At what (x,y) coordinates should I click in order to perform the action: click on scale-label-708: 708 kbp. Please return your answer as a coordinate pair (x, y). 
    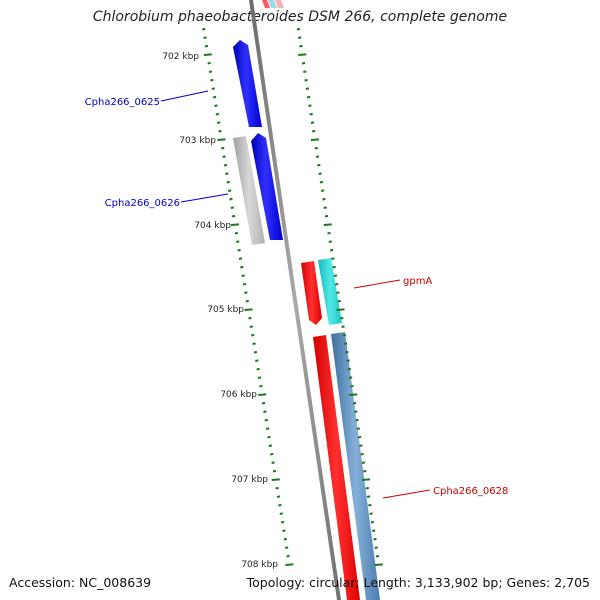
    Looking at the image, I should click on (259, 565).